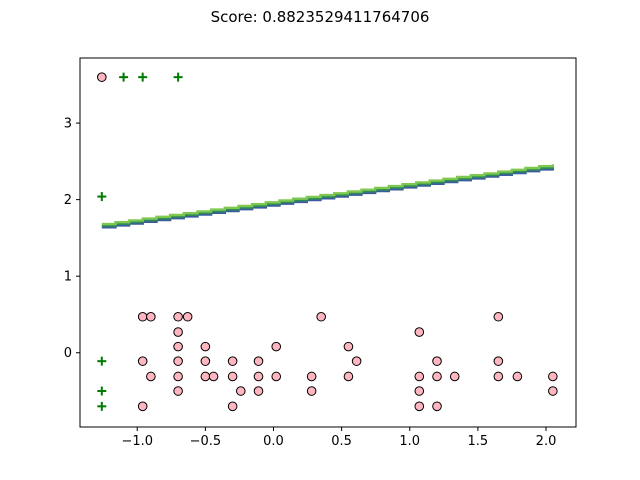 This screenshot has height=480, width=640. What do you see at coordinates (137, 441) in the screenshot?
I see `x-tick-label: −1.0` at bounding box center [137, 441].